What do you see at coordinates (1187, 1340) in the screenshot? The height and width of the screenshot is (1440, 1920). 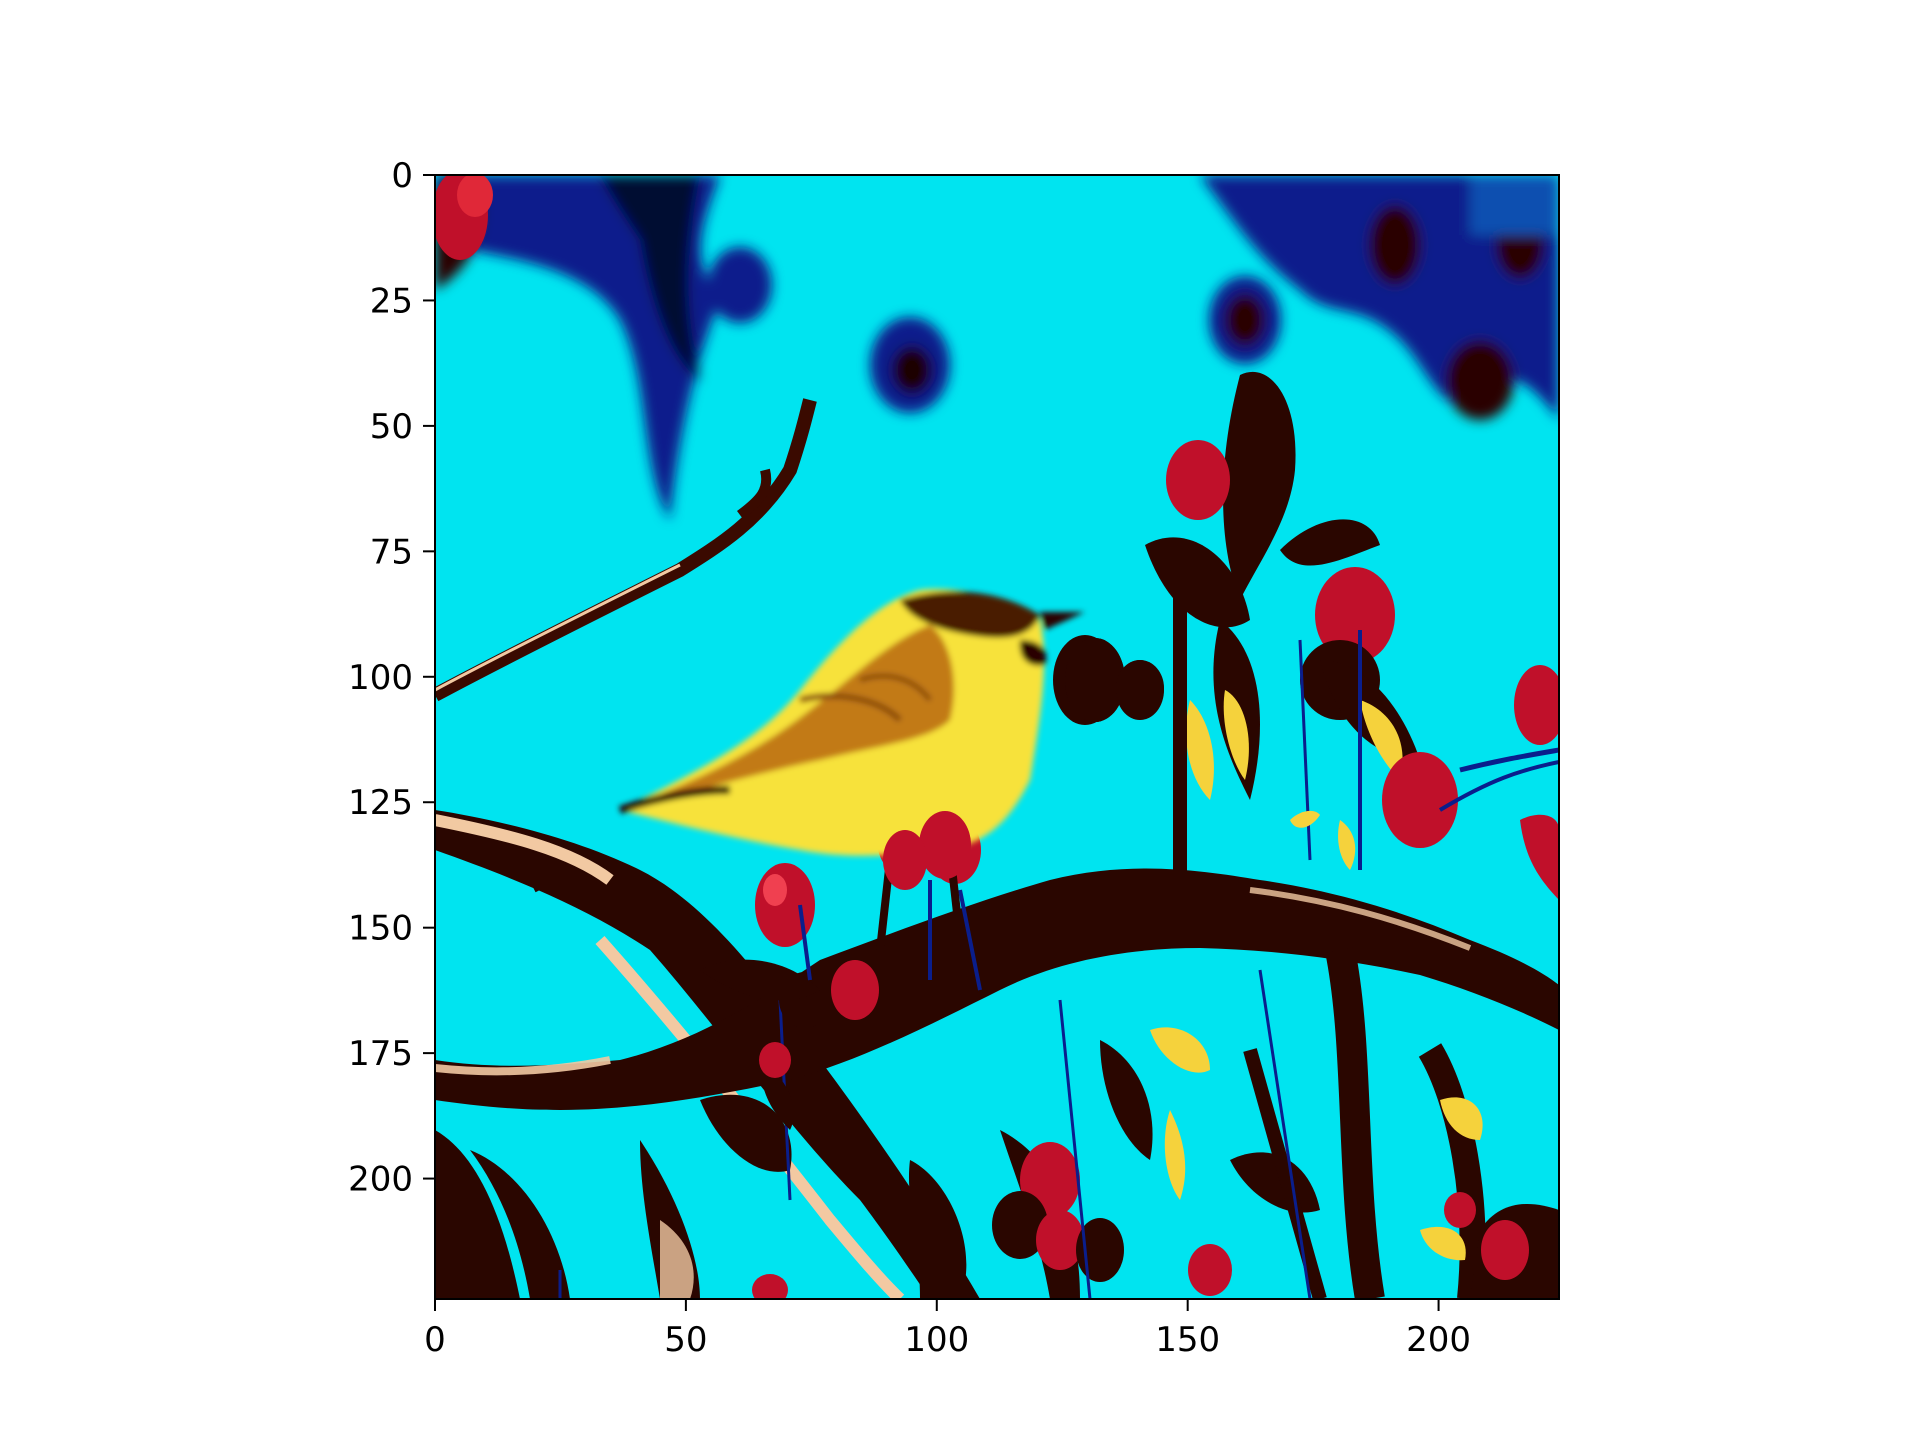 I see `x-tick-label: 150` at bounding box center [1187, 1340].